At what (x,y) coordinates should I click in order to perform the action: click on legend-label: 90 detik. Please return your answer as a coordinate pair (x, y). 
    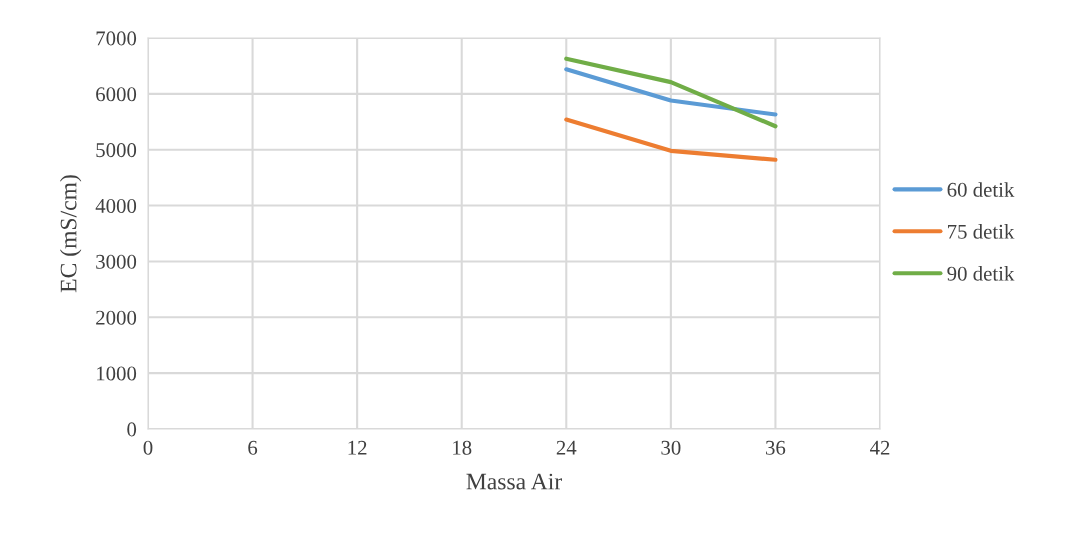
    Looking at the image, I should click on (981, 273).